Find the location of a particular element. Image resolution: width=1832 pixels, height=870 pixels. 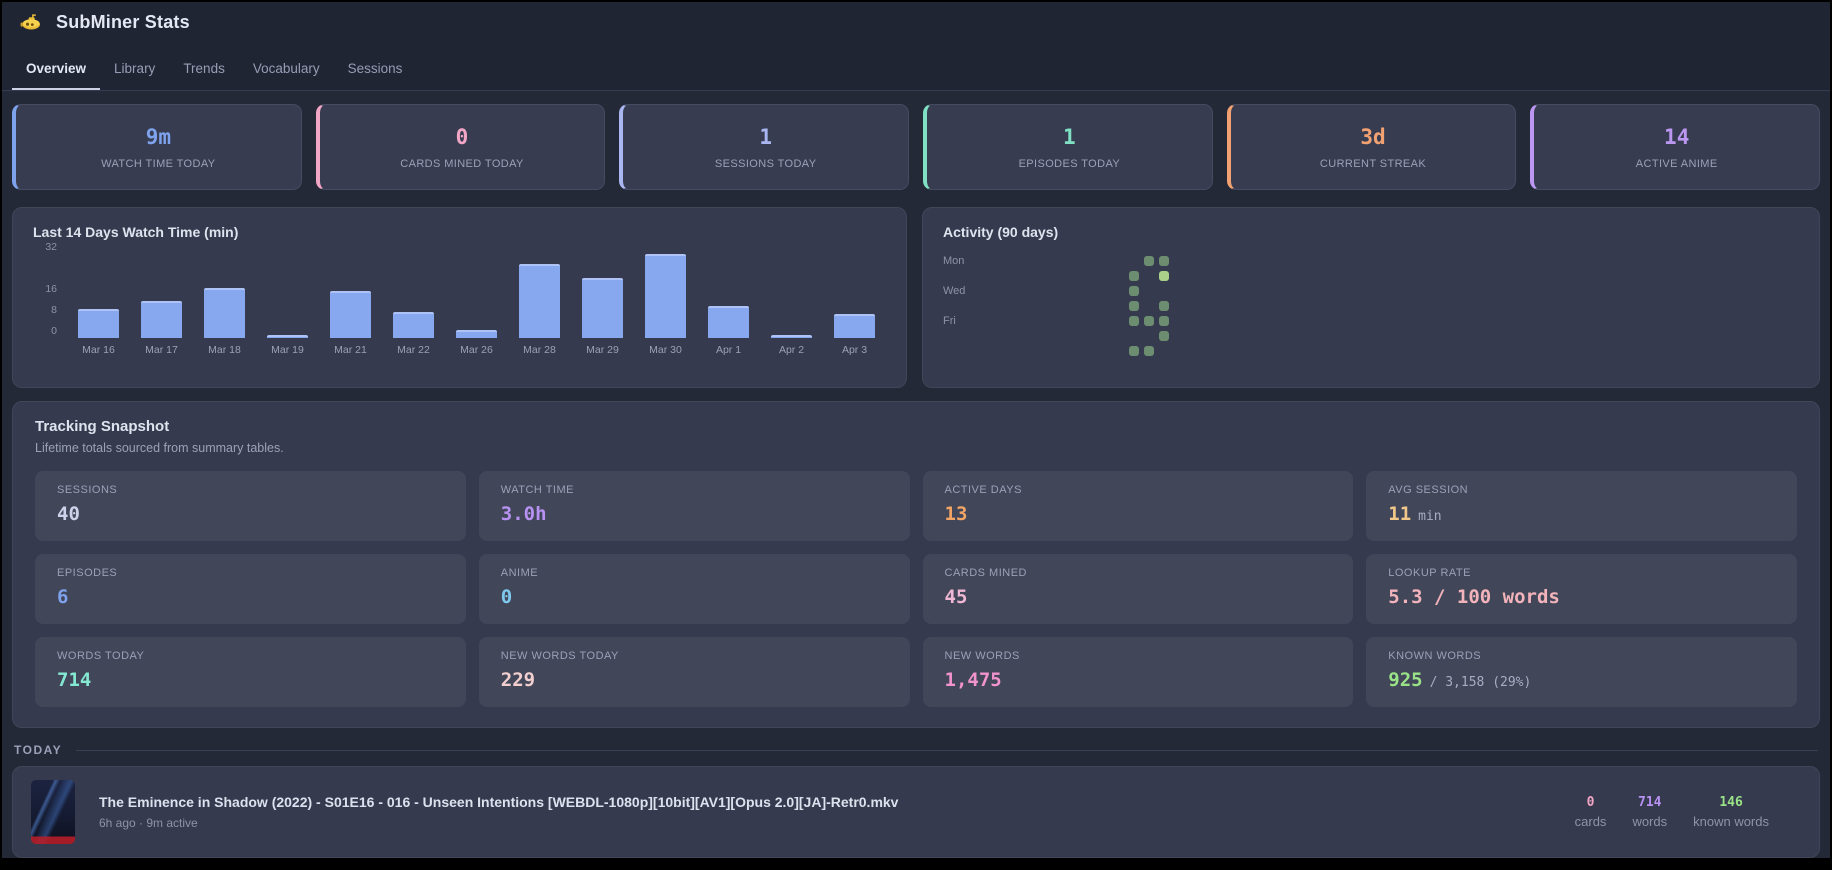

tile-value: 40 is located at coordinates (250, 514).